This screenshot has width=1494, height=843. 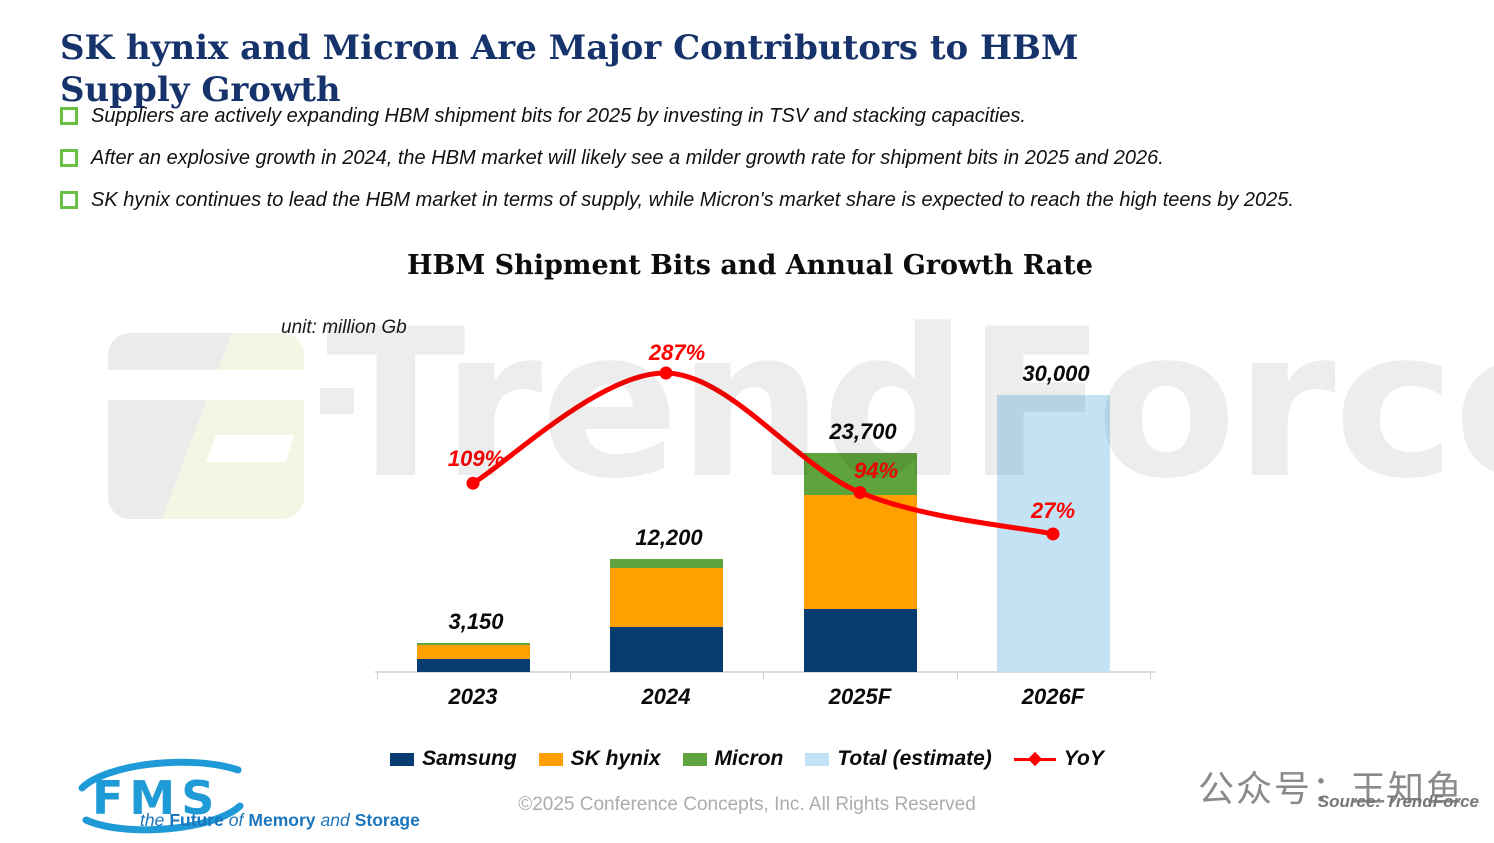 I want to click on chart-title: HBM Shipment Bits and Annual Growth Rate, so click(x=750, y=265).